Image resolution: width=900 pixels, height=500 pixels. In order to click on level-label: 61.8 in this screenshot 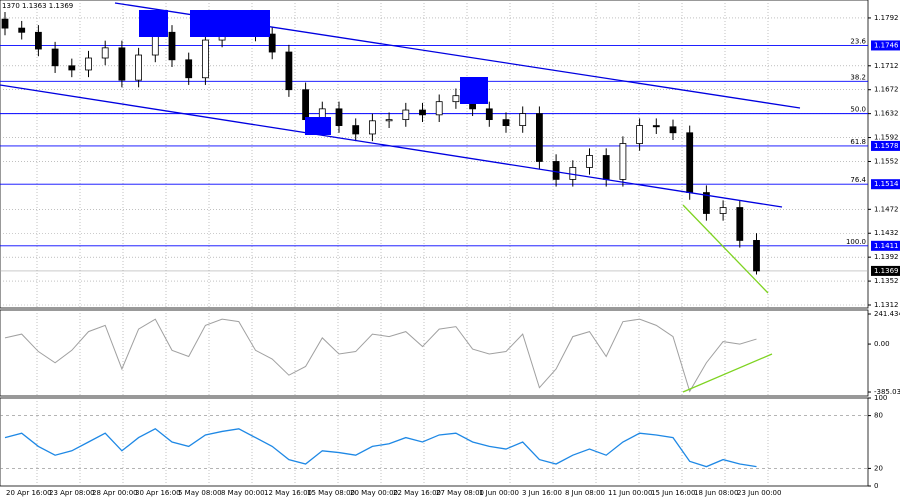, I will do `click(858, 142)`.